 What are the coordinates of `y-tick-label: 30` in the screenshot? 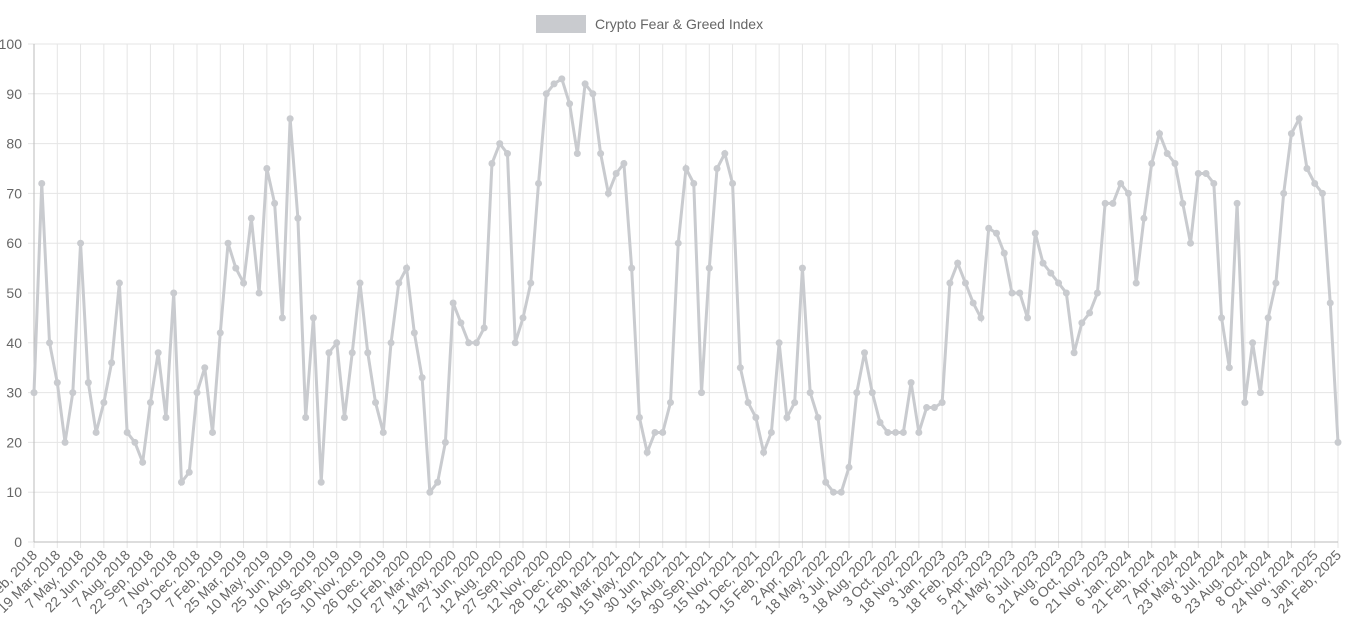 It's located at (14, 393).